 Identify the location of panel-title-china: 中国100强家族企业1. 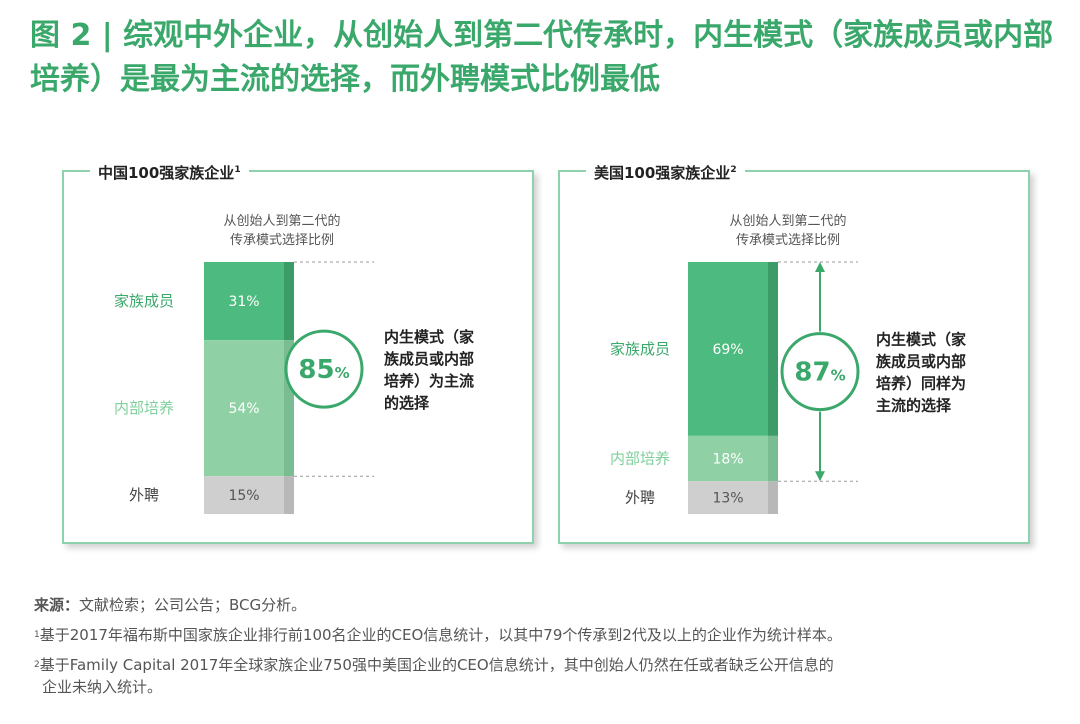
(169, 171).